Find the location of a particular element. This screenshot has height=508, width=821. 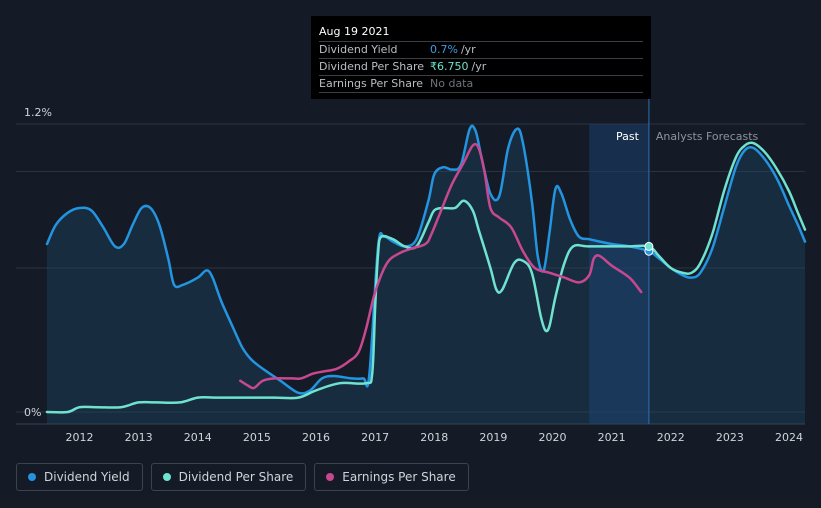

y-axis-min-label: 0% is located at coordinates (32, 412).